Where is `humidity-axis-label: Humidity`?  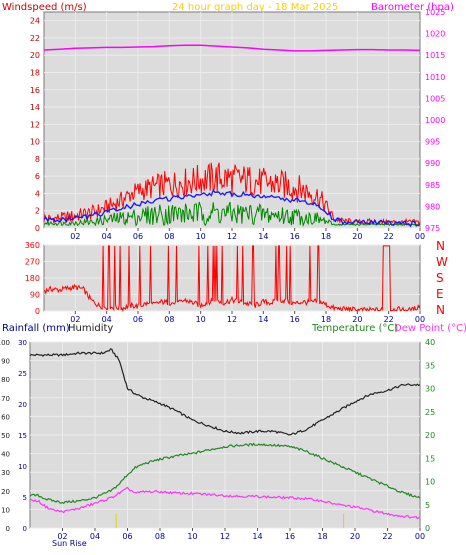 humidity-axis-label: Humidity is located at coordinates (90, 328).